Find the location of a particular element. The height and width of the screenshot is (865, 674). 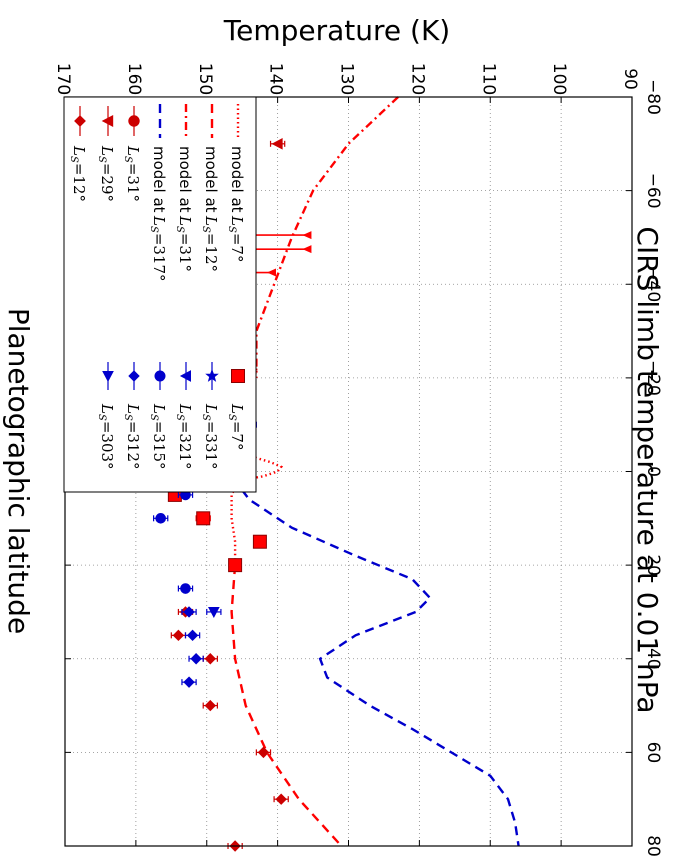

lat-tick-label: 0 is located at coordinates (653, 471).